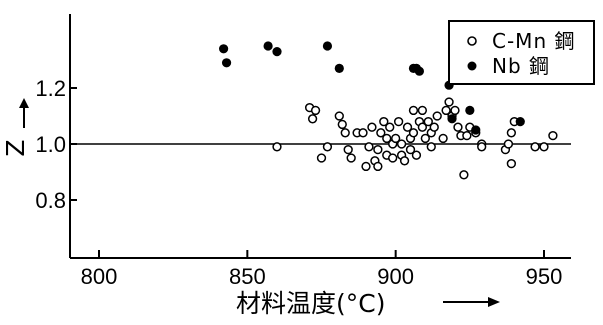 The width and height of the screenshot is (603, 325). Describe the element at coordinates (15, 127) in the screenshot. I see `y-axis-title: Z` at that location.